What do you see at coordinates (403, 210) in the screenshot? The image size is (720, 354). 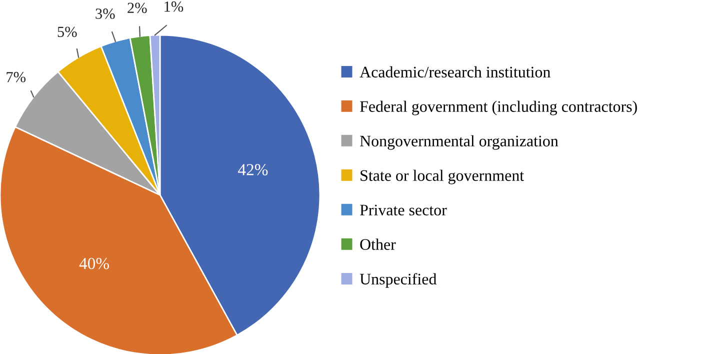 I see `legend-label: Private sector` at bounding box center [403, 210].